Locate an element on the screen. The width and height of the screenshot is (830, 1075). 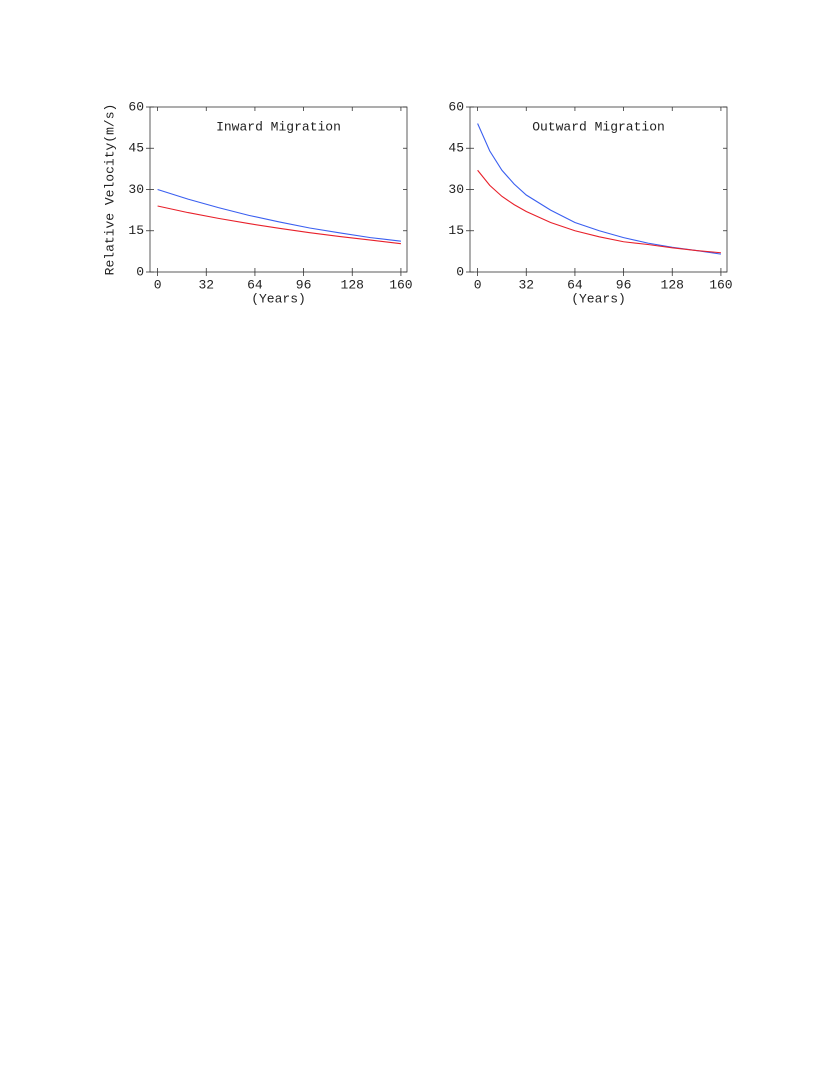
annotation-title: Inward Migration is located at coordinates (278, 126).